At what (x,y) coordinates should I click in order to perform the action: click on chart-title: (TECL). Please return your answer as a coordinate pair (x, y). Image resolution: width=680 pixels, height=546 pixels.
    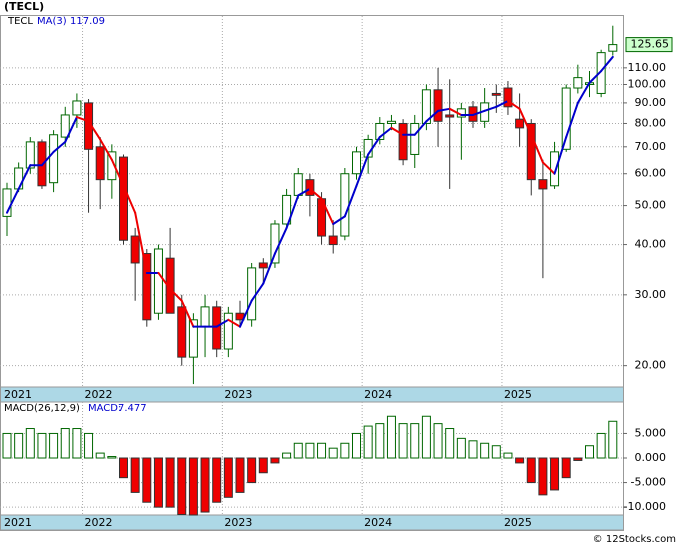
    Looking at the image, I should click on (24, 6).